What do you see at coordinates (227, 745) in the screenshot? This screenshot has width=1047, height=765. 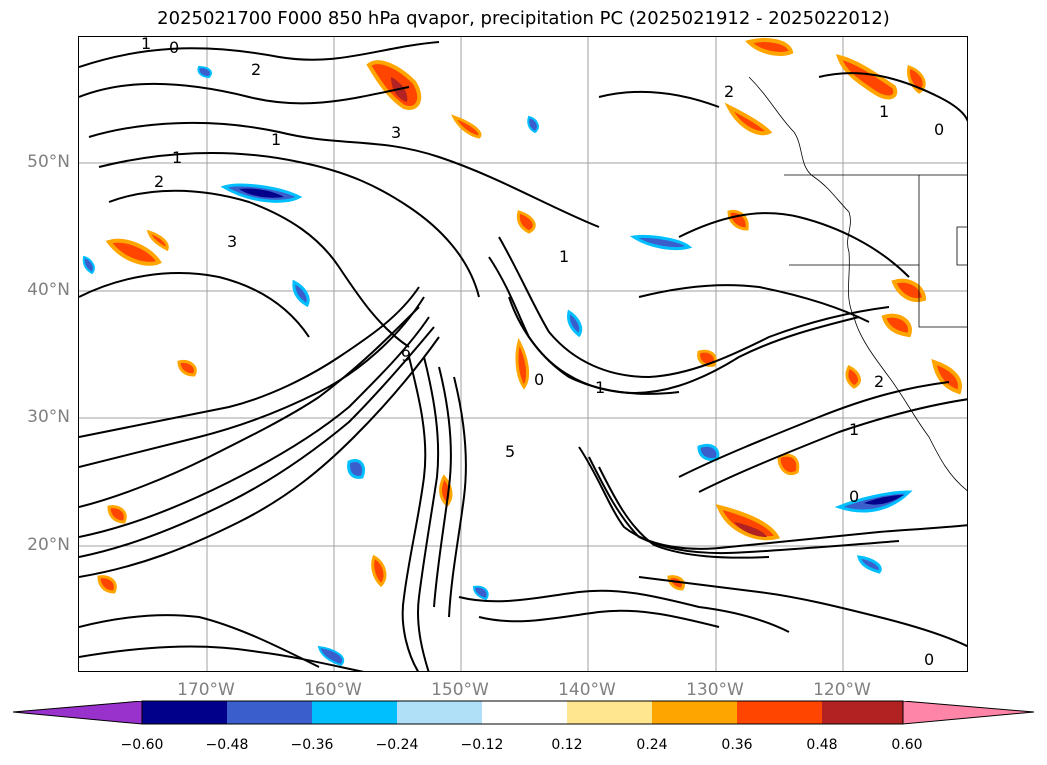 I see `colorbar-tick-label: −0.48` at bounding box center [227, 745].